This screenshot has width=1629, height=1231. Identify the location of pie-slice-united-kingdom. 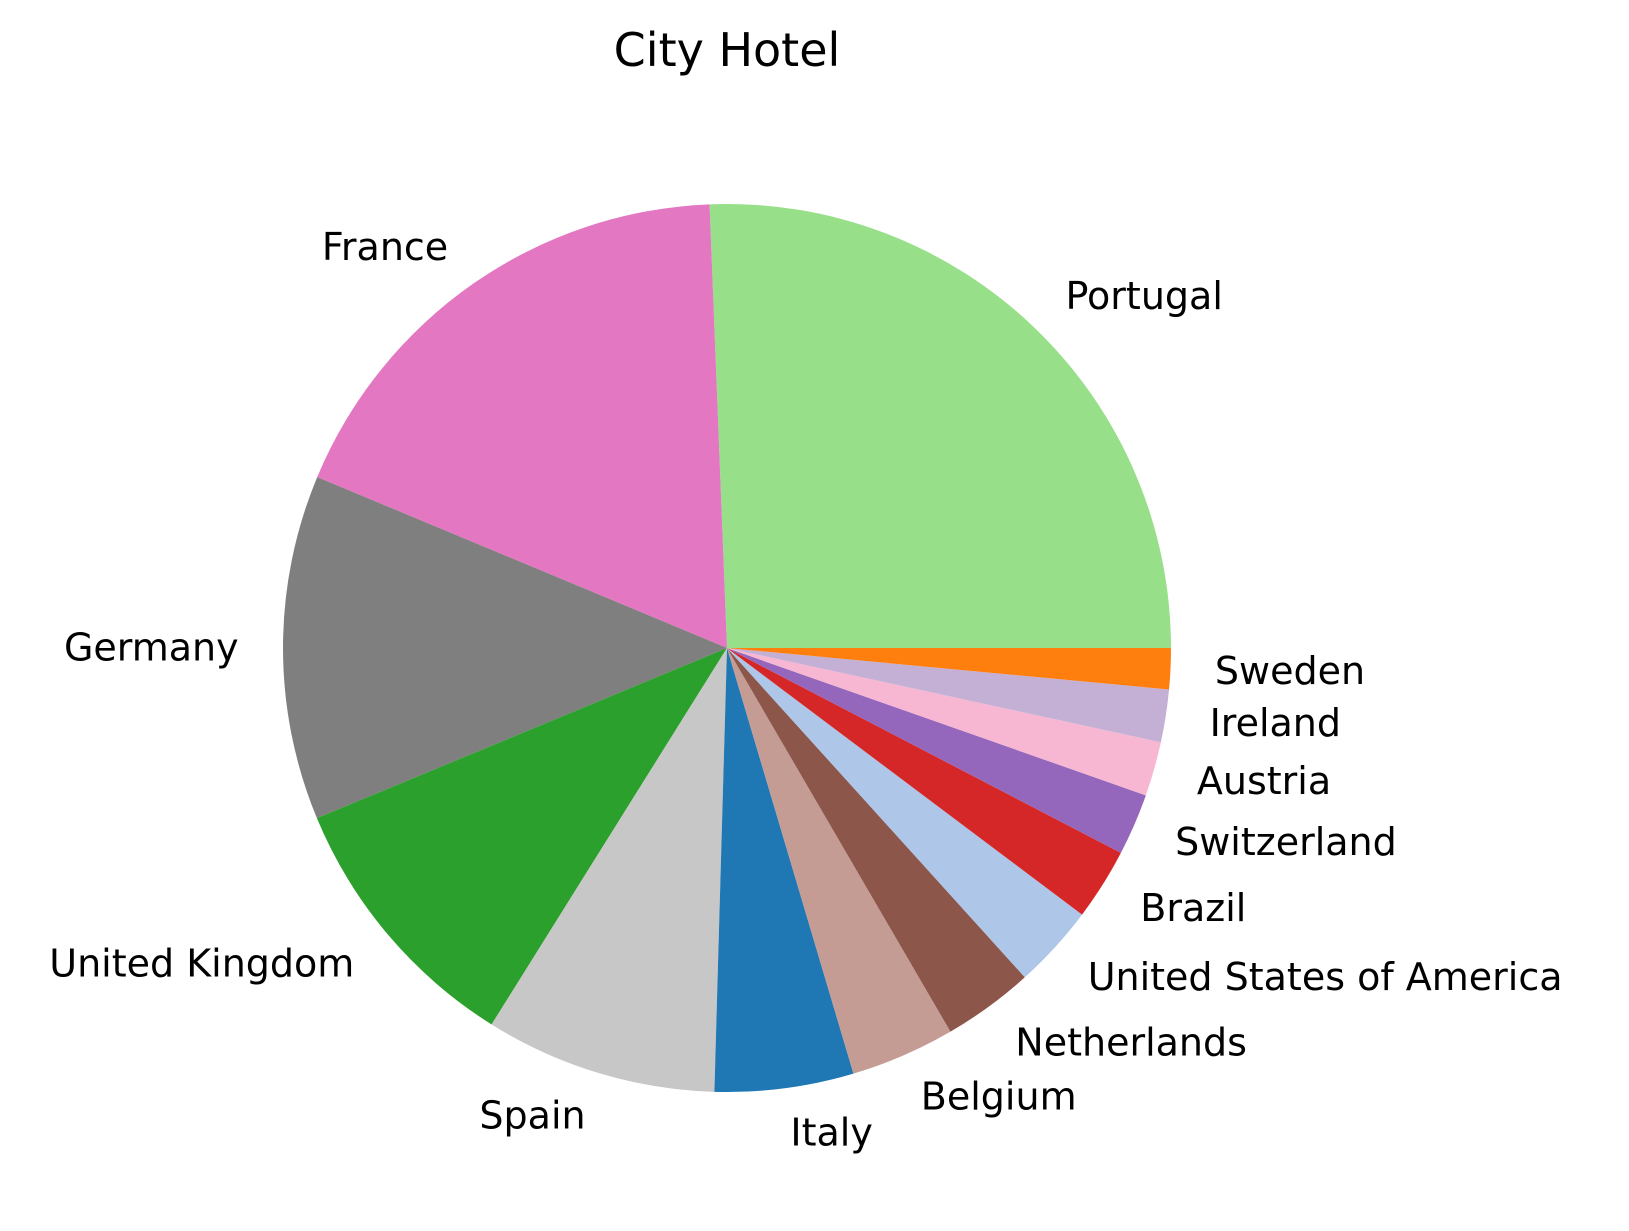
(521, 836).